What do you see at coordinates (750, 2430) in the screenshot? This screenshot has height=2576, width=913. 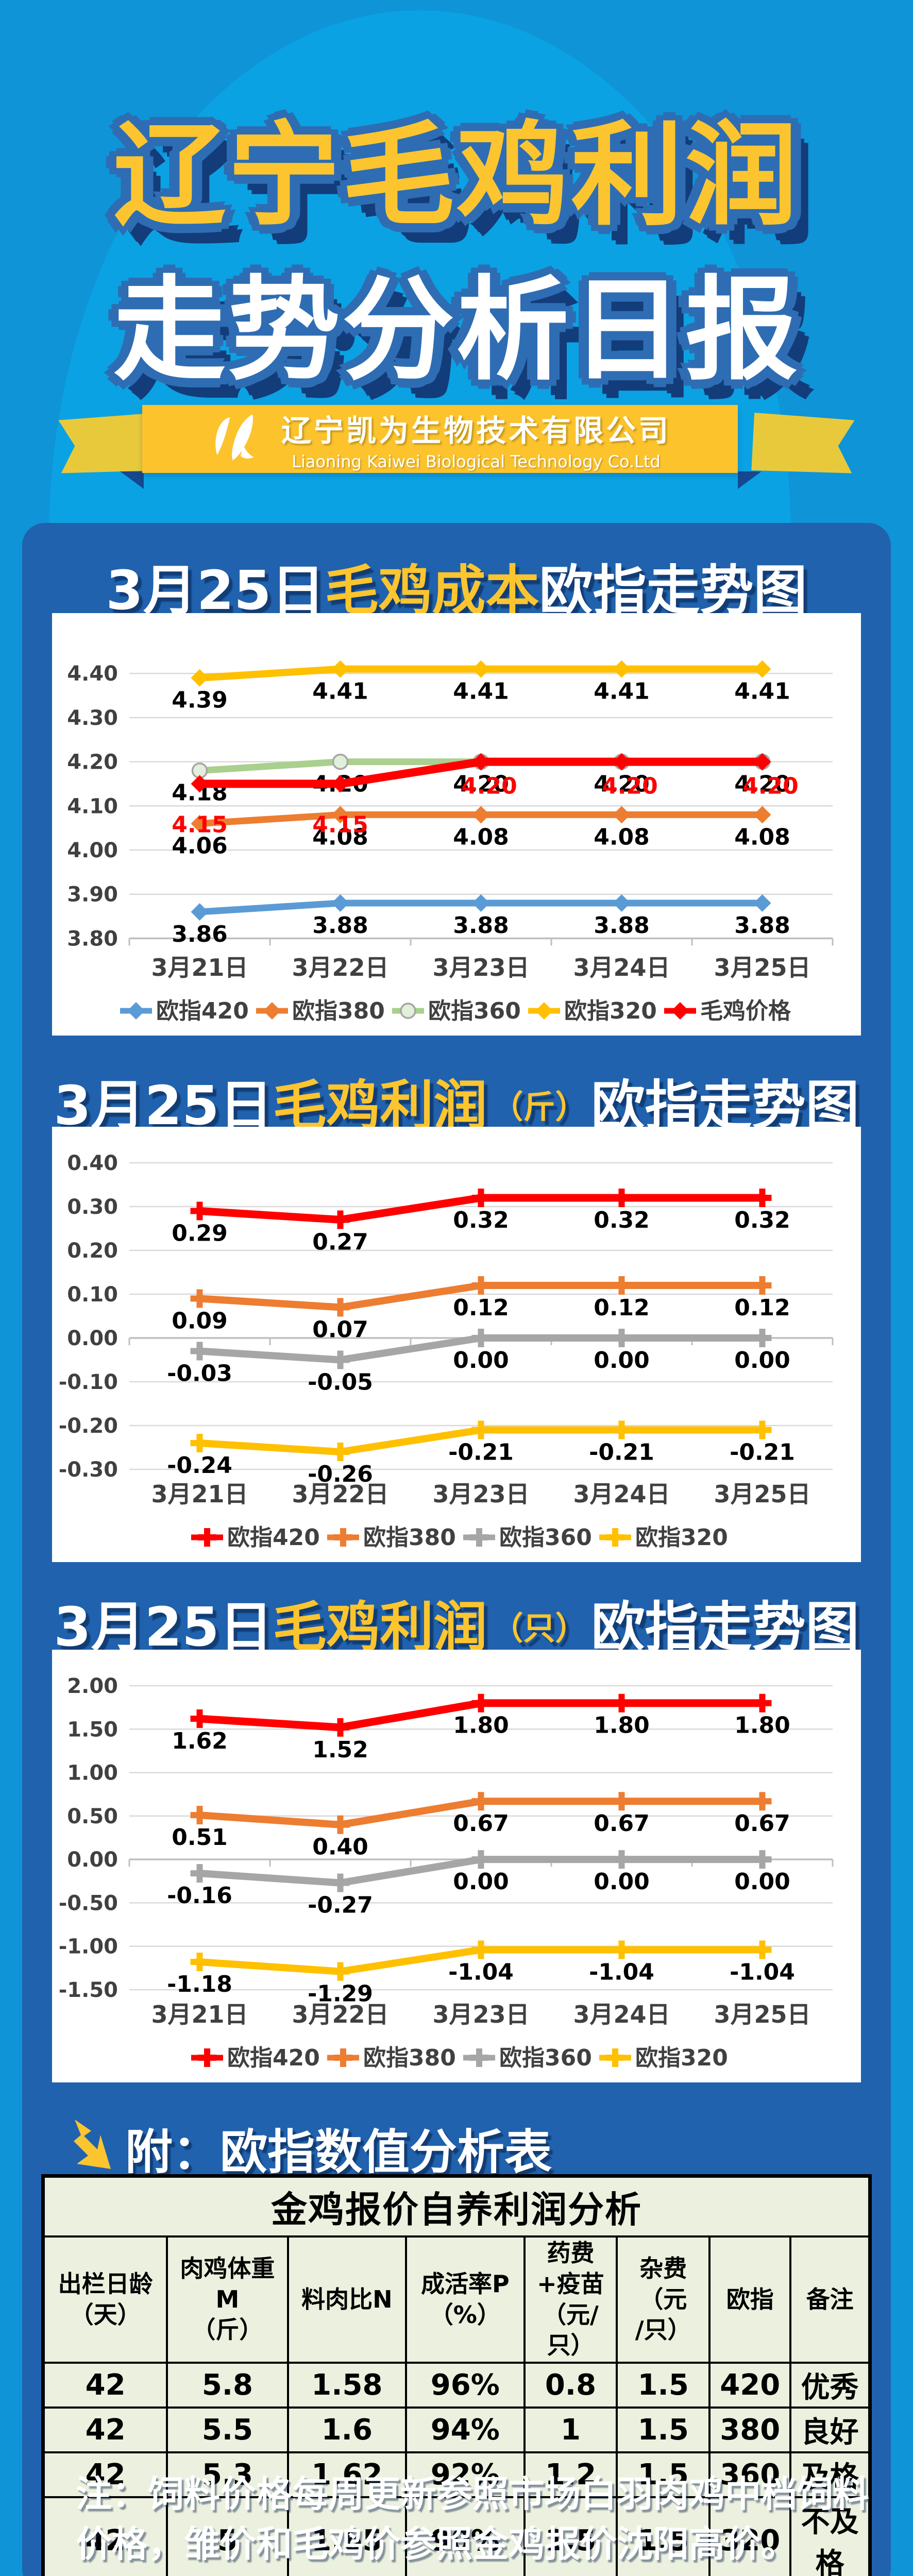 I see `table-cell: 380` at bounding box center [750, 2430].